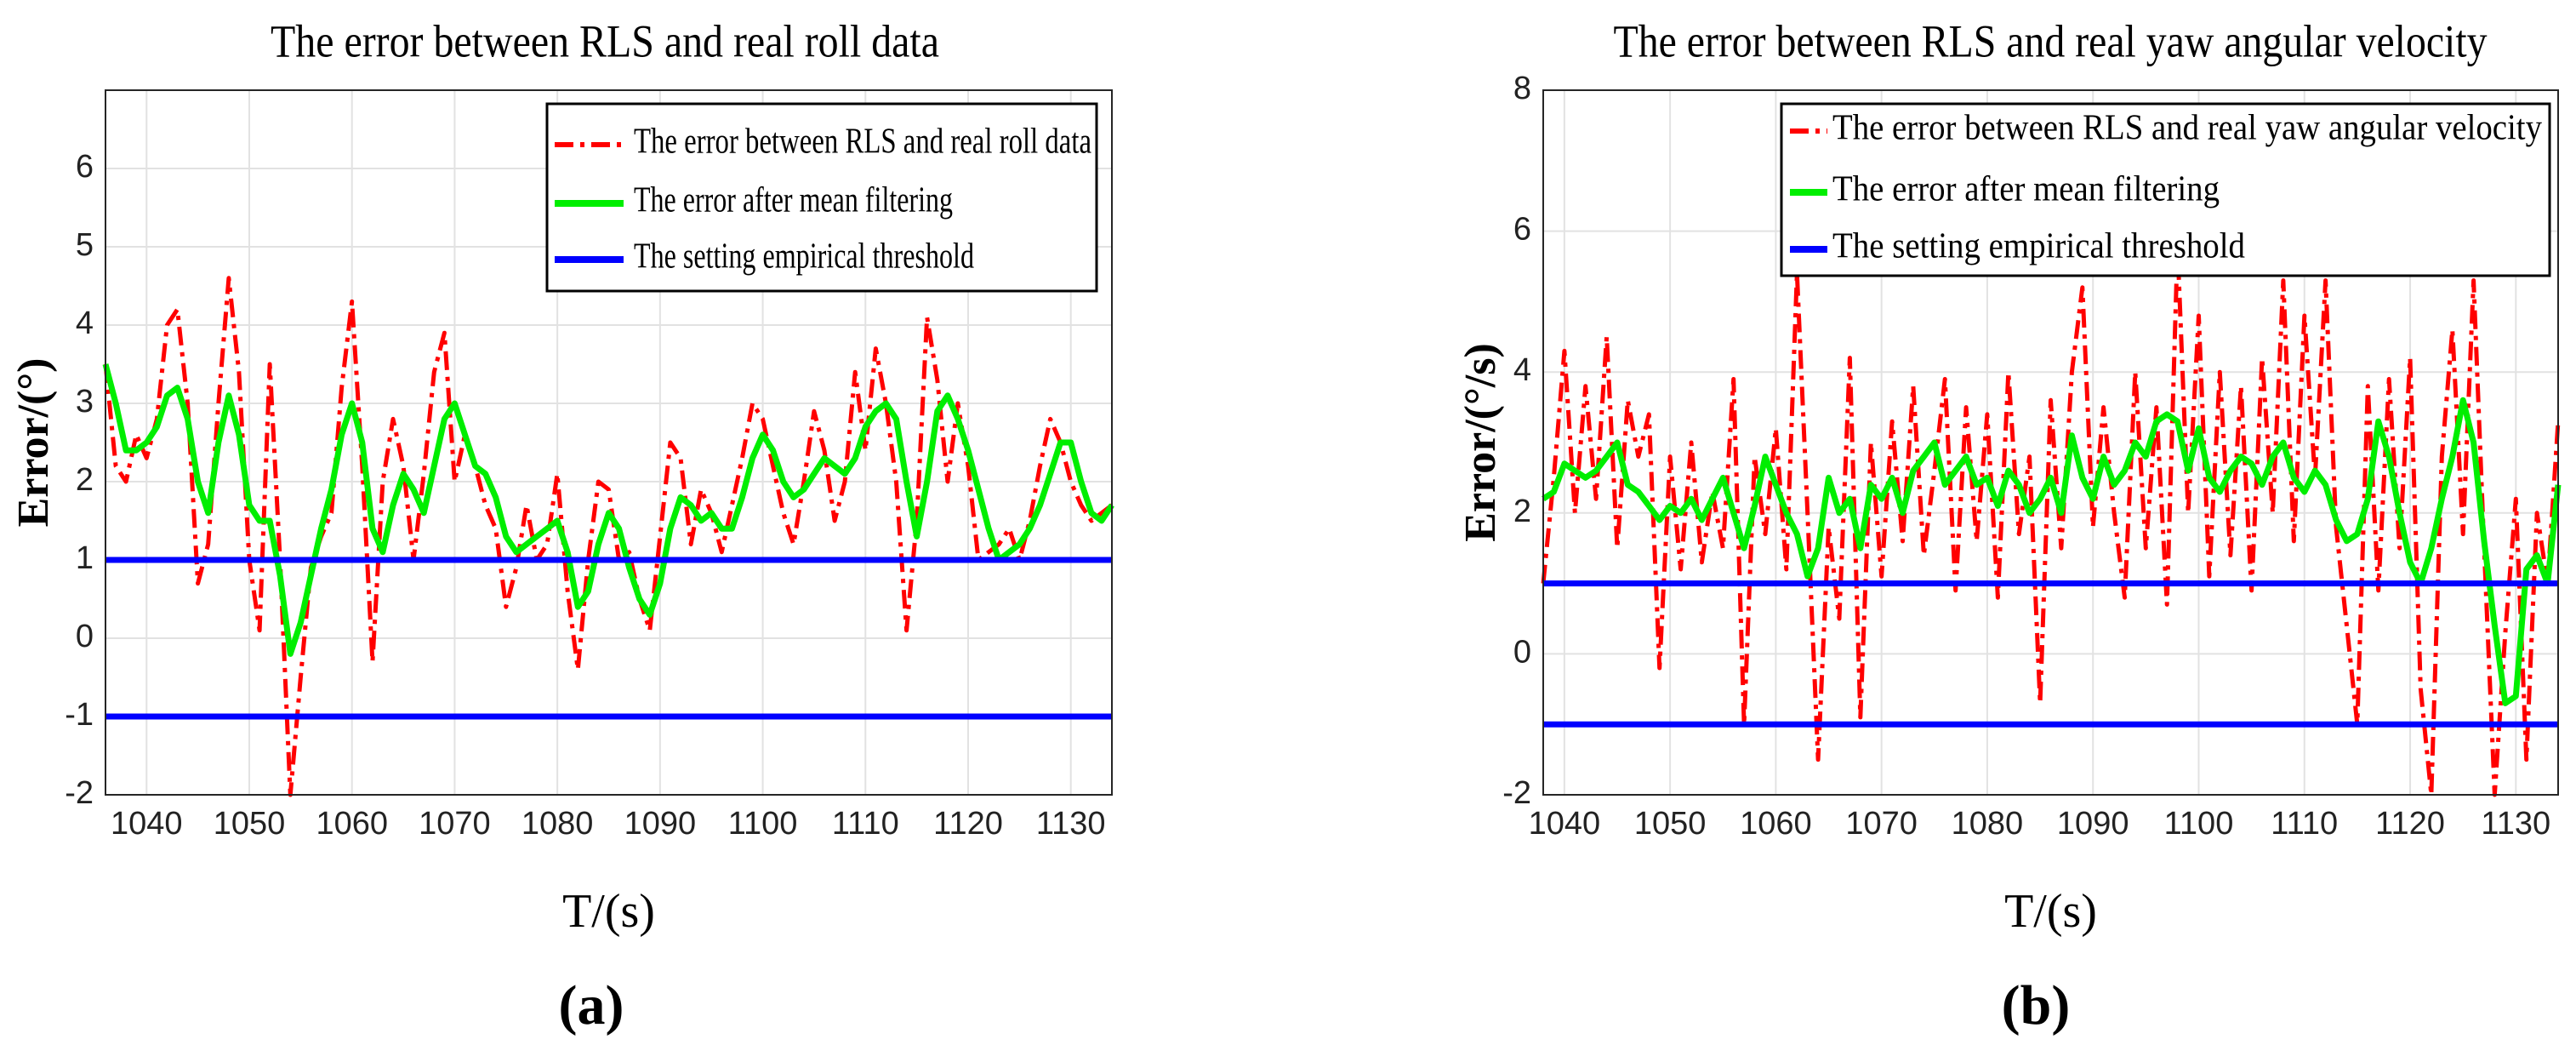 This screenshot has width=2576, height=1062. What do you see at coordinates (85, 558) in the screenshot?
I see `y-tick-label: 1` at bounding box center [85, 558].